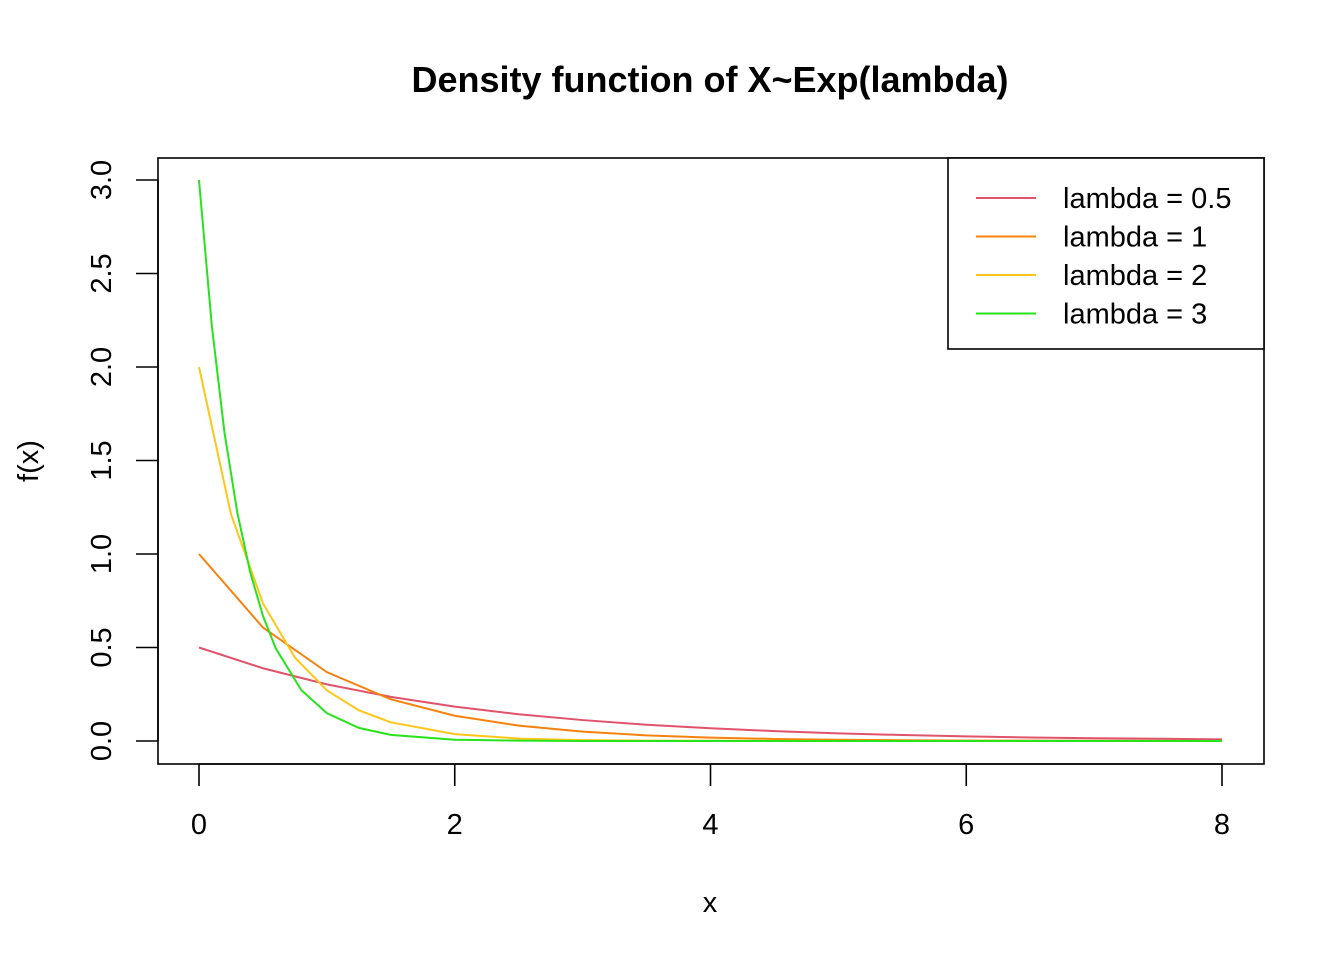 Image resolution: width=1344 pixels, height=960 pixels. I want to click on legend-box, so click(1106, 253).